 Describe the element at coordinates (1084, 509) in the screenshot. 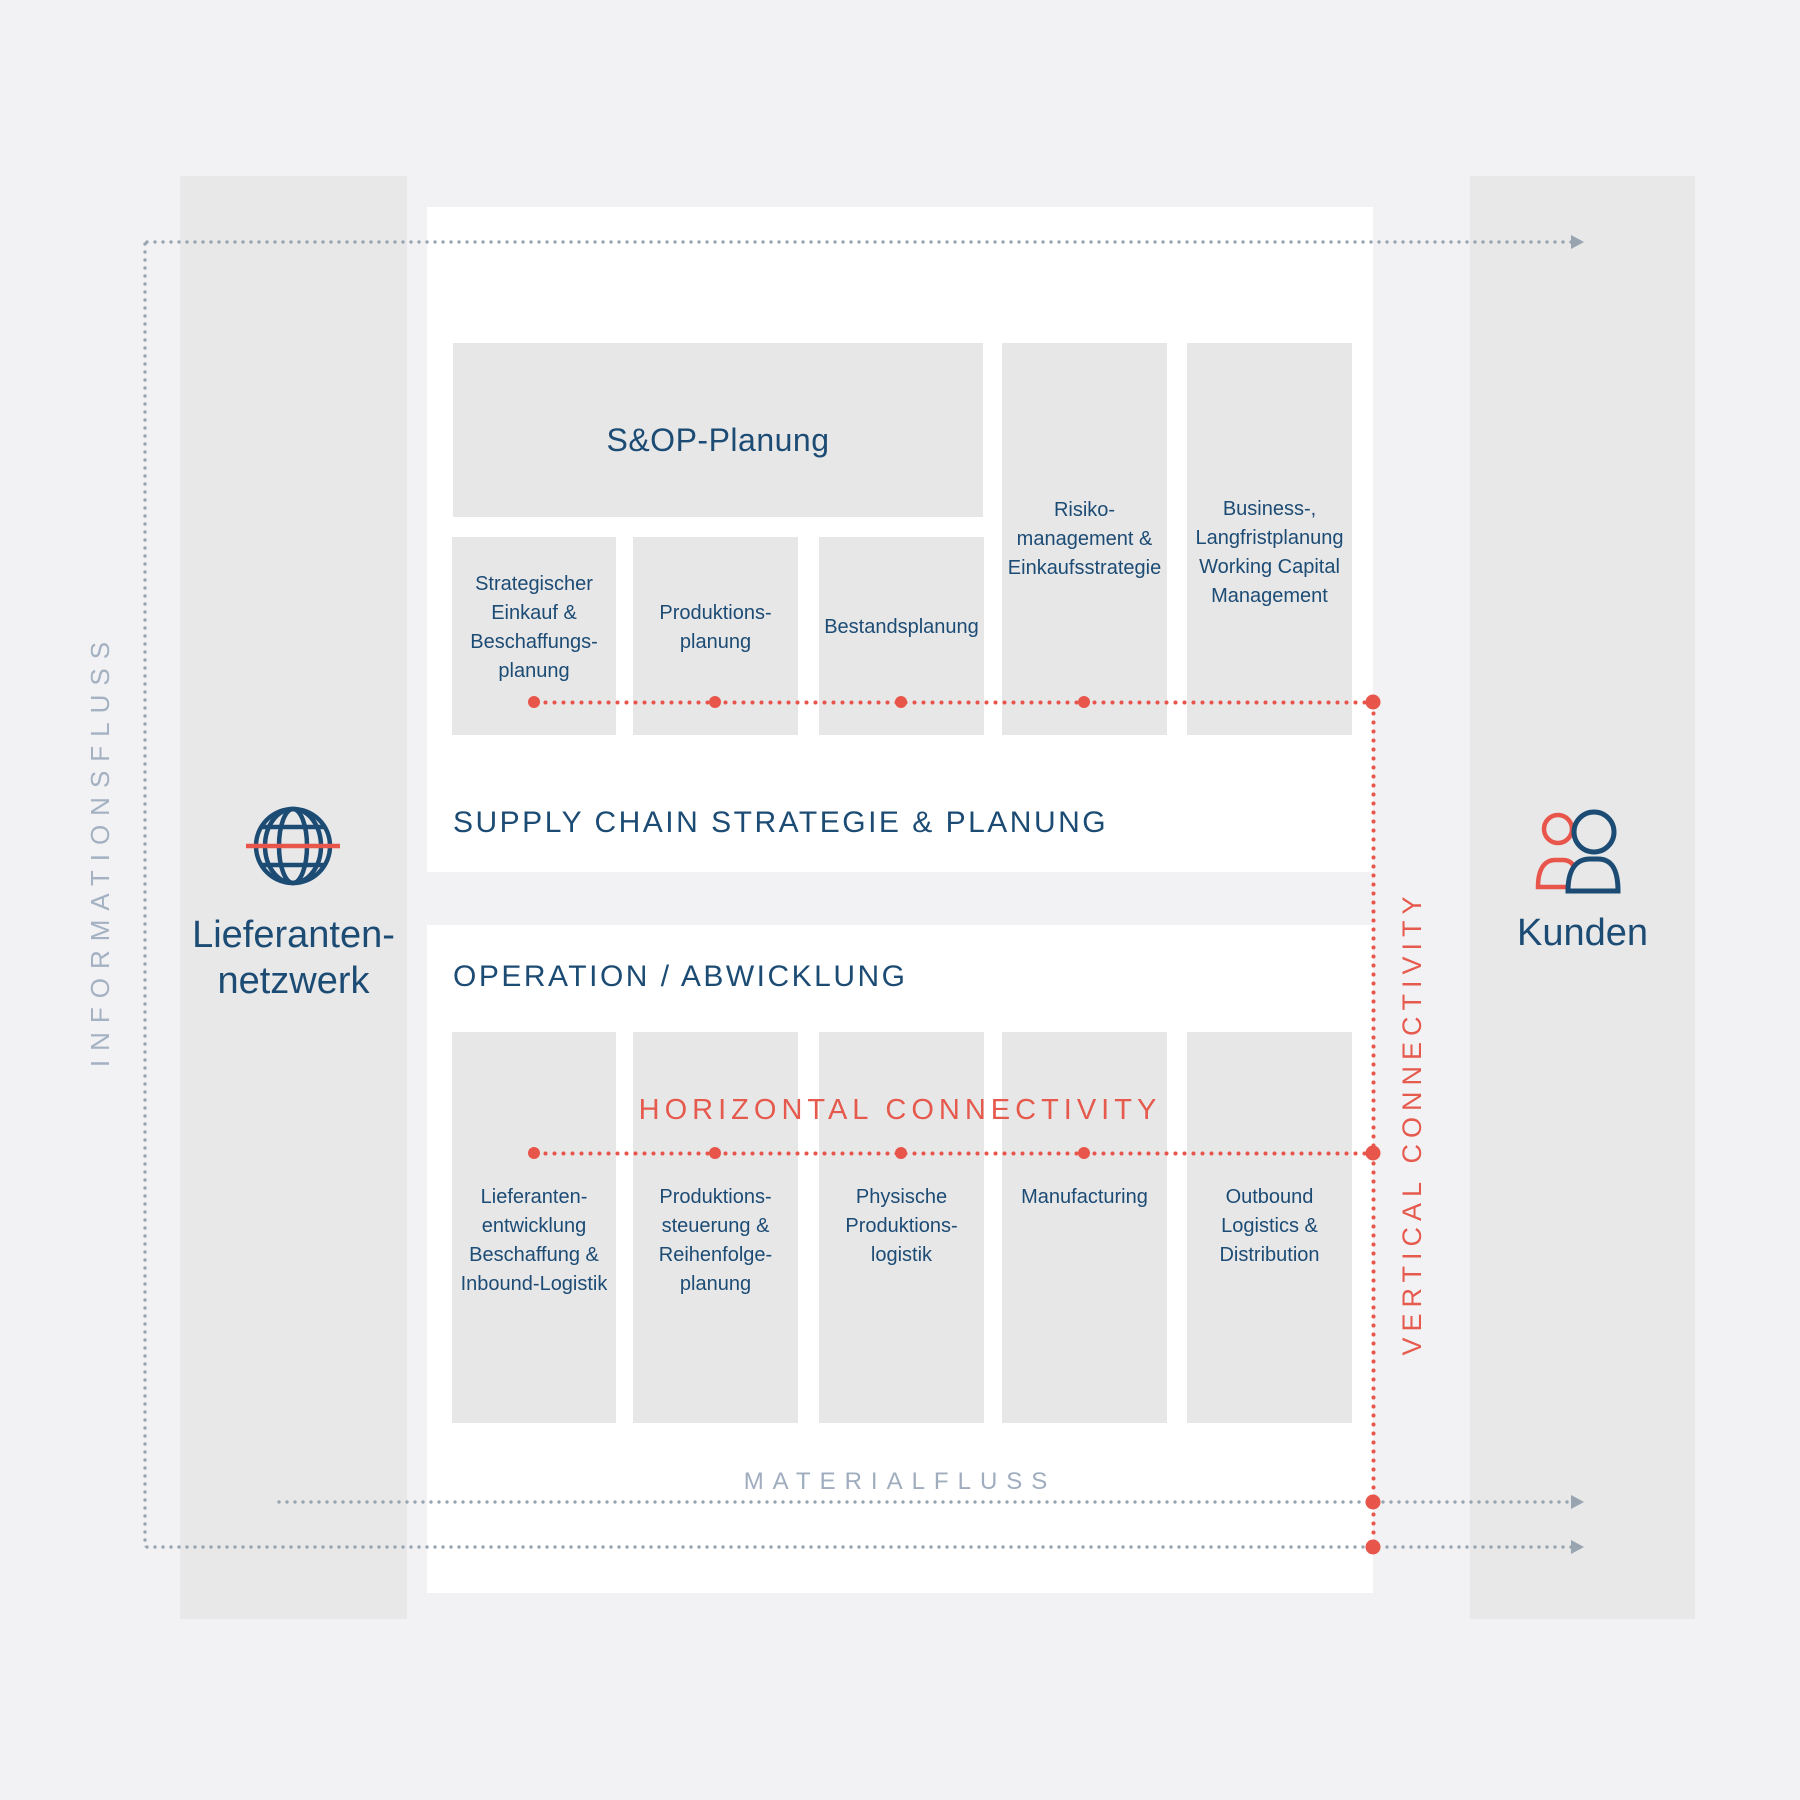

I see `box-line: Risiko-` at that location.